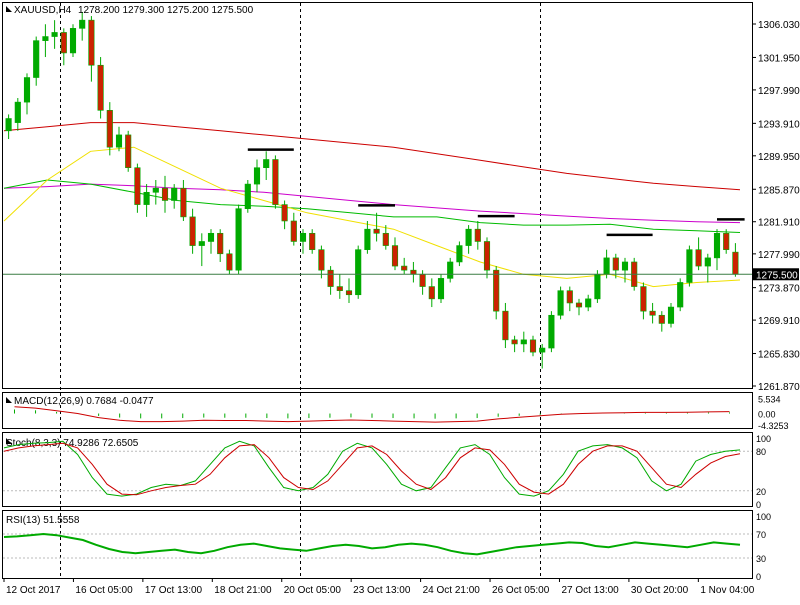 Image resolution: width=800 pixels, height=605 pixels. Describe the element at coordinates (779, 321) in the screenshot. I see `price-tick-label: 1269.910` at that location.